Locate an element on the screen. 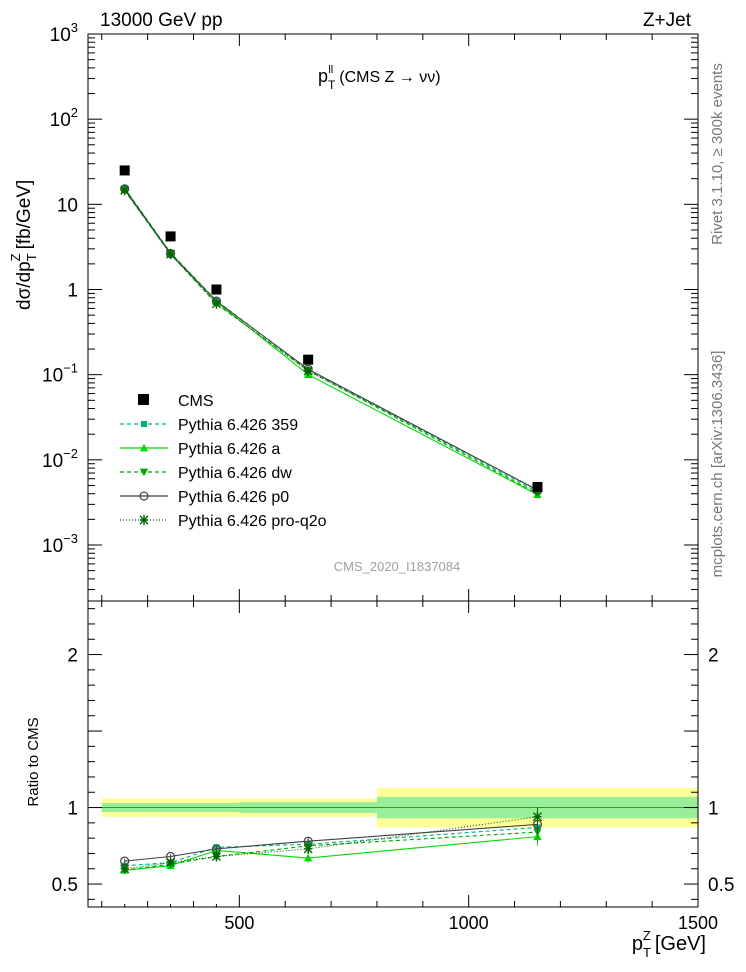  x-tick-label: 500 is located at coordinates (239, 923).